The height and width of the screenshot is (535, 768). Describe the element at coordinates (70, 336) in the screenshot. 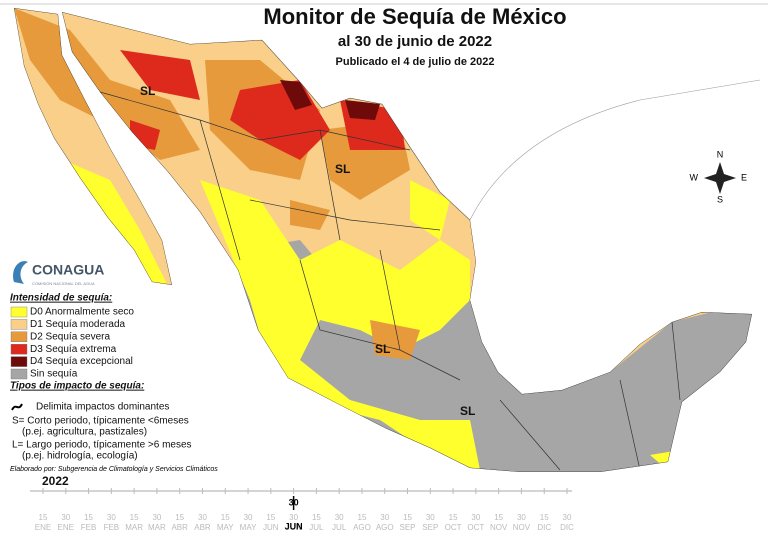

I see `legend-label: D2 Sequía severa` at that location.